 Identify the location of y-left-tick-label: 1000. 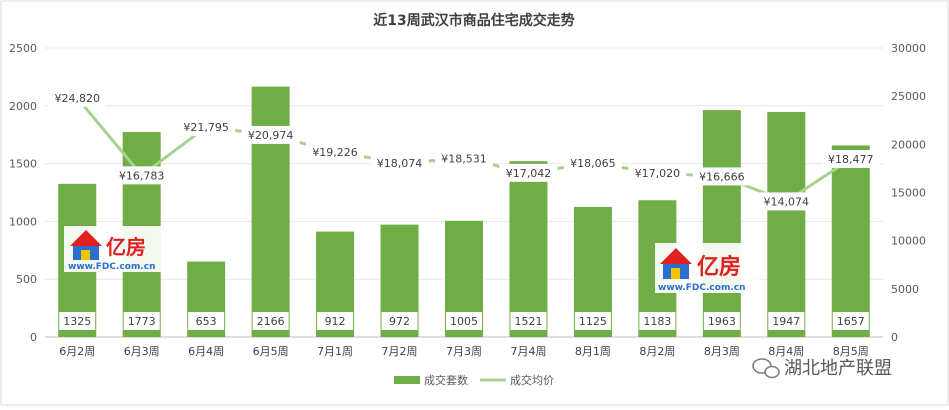
(23, 221).